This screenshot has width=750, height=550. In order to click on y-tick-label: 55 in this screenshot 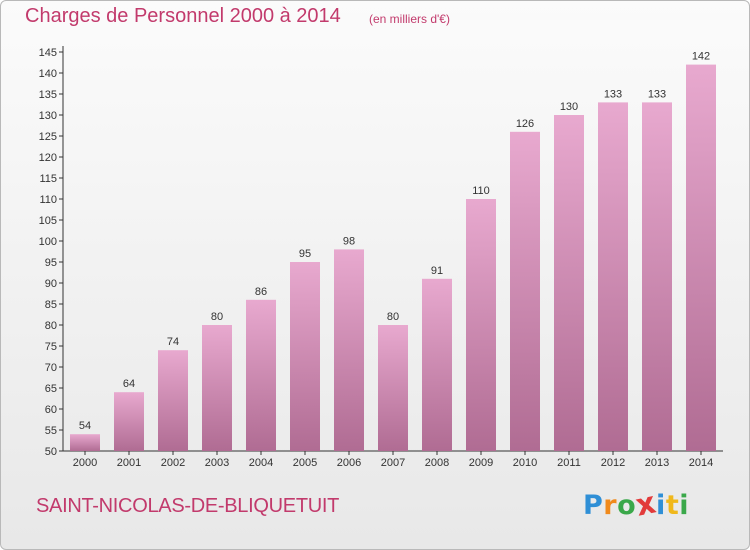, I will do `click(51, 431)`.